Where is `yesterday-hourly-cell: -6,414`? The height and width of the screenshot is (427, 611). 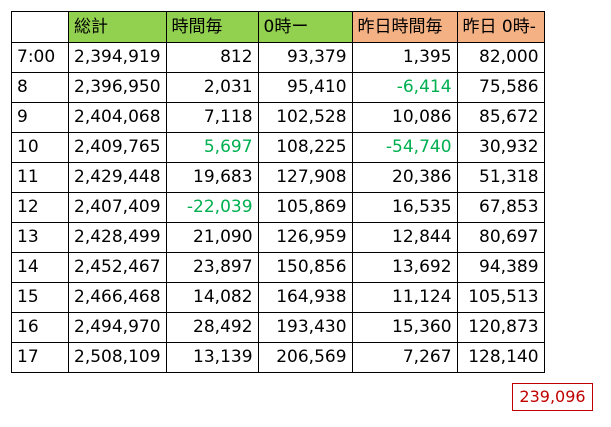
yesterday-hourly-cell: -6,414 is located at coordinates (404, 87).